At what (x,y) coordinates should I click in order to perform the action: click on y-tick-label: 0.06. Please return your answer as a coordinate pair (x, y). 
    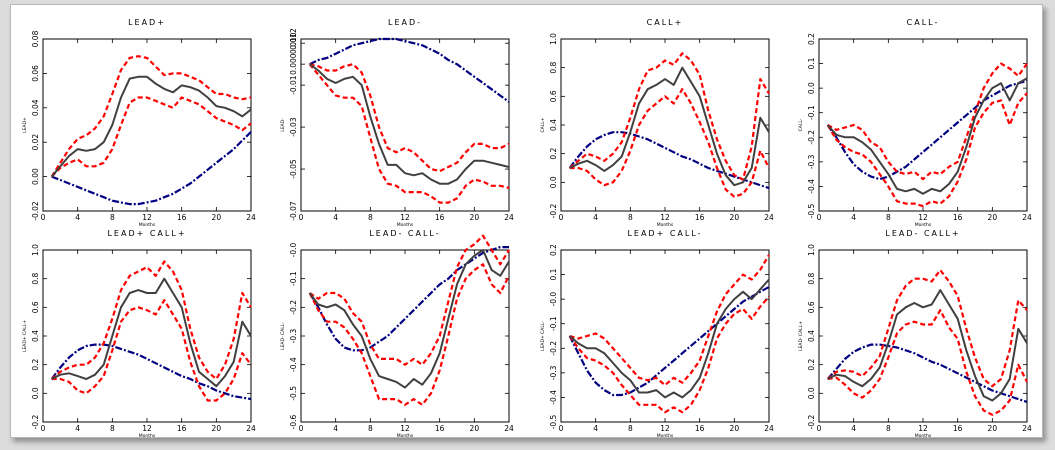
    Looking at the image, I should click on (35, 73).